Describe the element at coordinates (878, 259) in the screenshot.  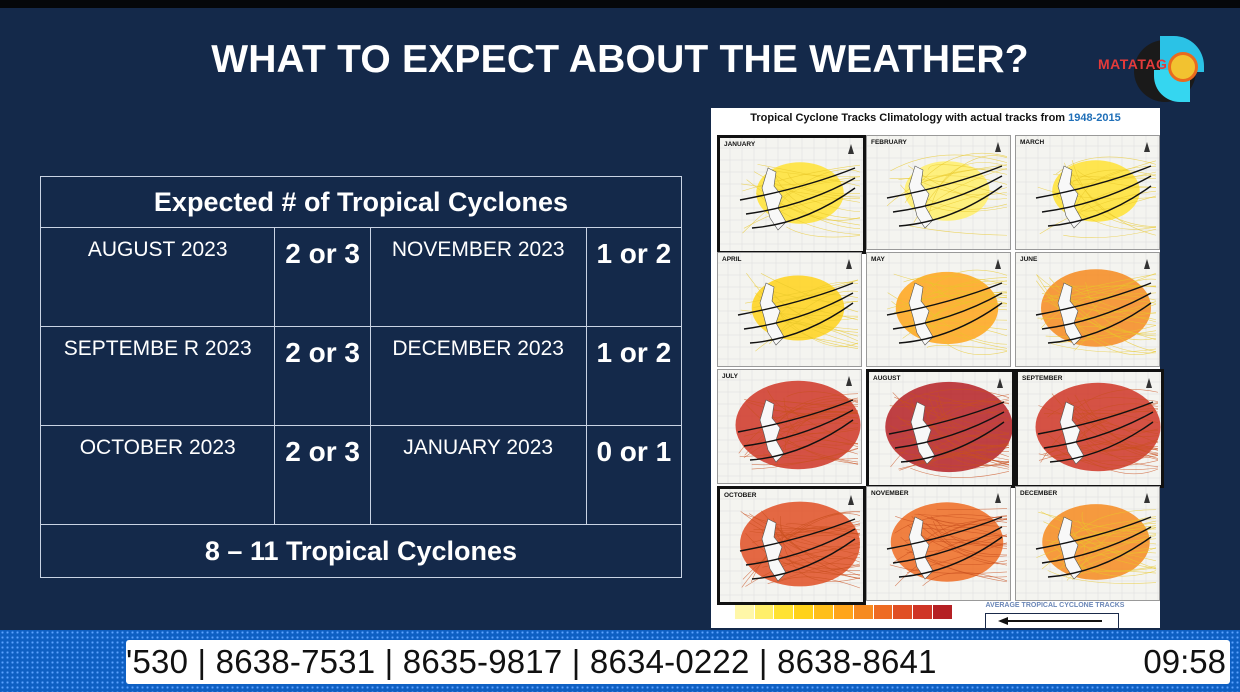
I see `month-panel-label: MAY` at that location.